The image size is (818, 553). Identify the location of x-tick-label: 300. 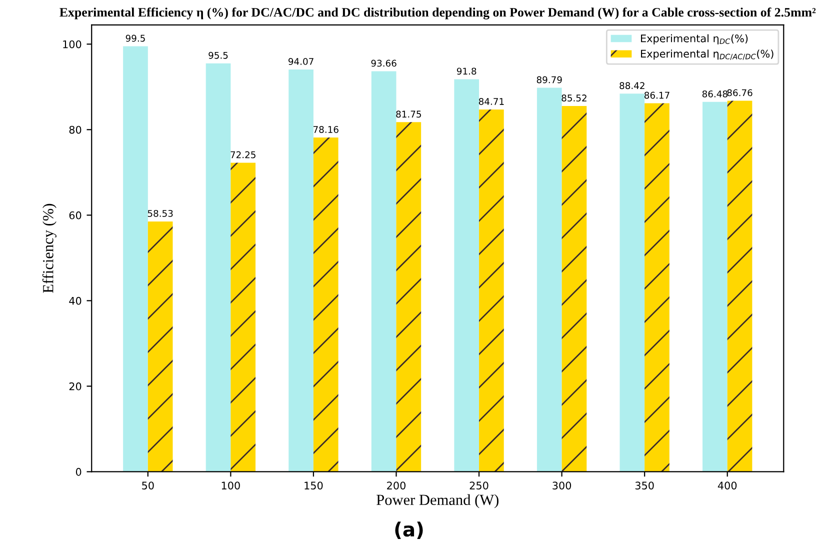
(562, 486).